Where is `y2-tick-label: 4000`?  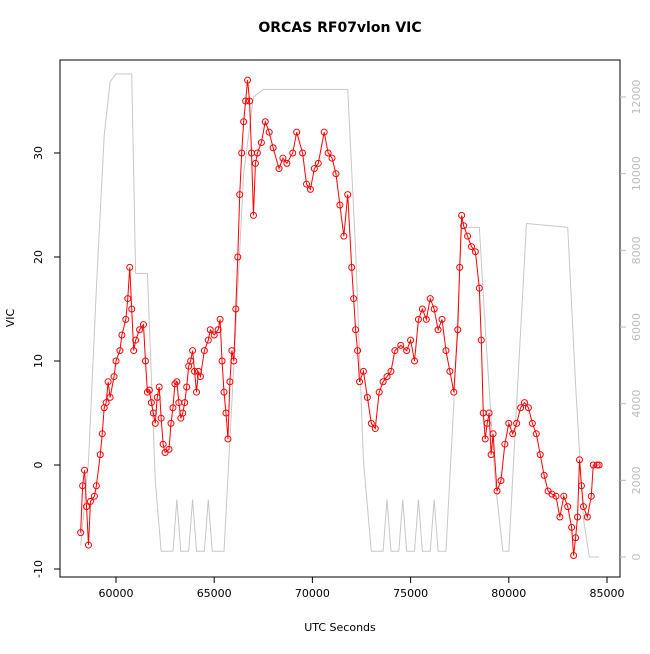 y2-tick-label: 4000 is located at coordinates (636, 404).